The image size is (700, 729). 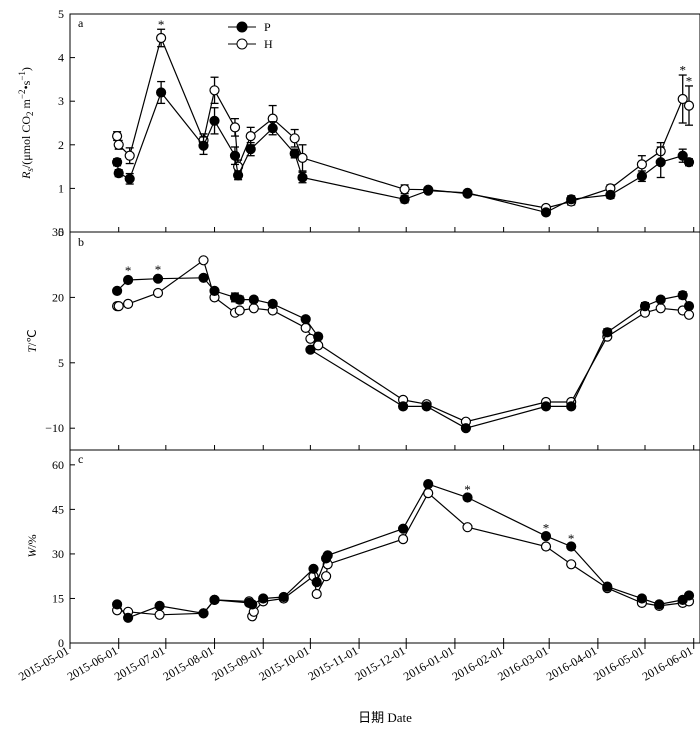 What do you see at coordinates (667, 663) in the screenshot?
I see `x-axis-tick-label: 2016-06-01` at bounding box center [667, 663].